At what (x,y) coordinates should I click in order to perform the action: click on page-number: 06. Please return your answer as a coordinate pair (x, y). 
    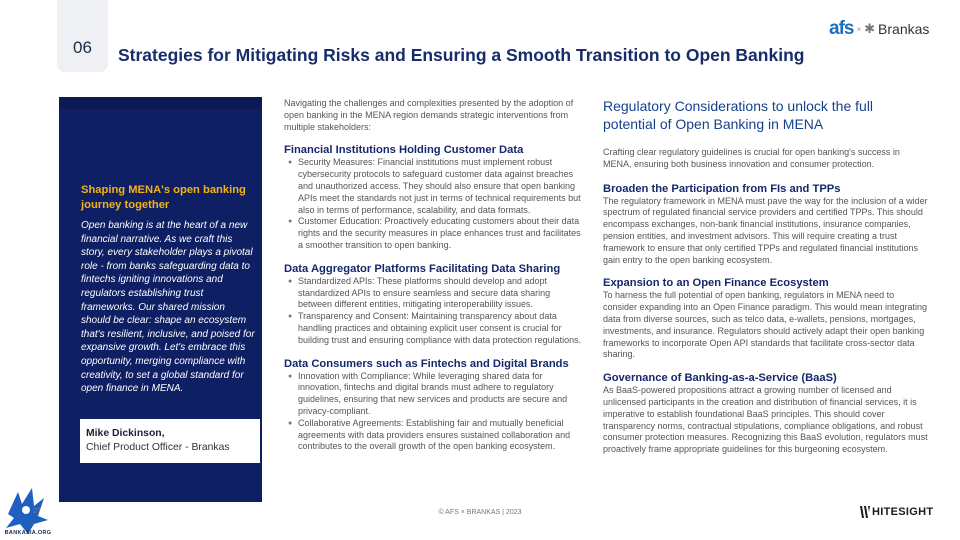
    Looking at the image, I should click on (82, 47).